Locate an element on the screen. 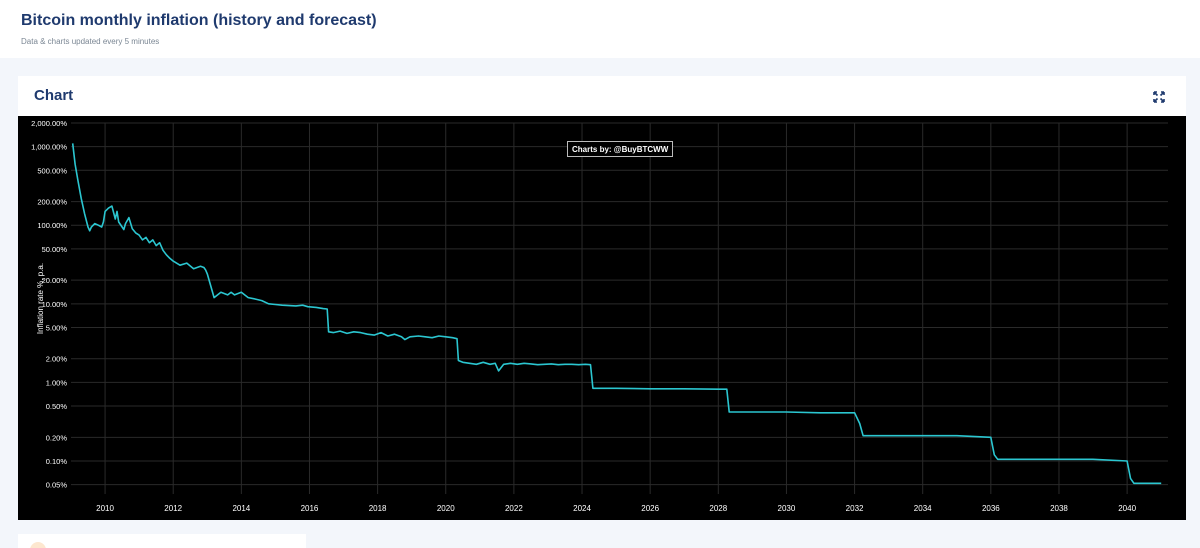  y-tick-label: 2,000.00% is located at coordinates (49, 123).